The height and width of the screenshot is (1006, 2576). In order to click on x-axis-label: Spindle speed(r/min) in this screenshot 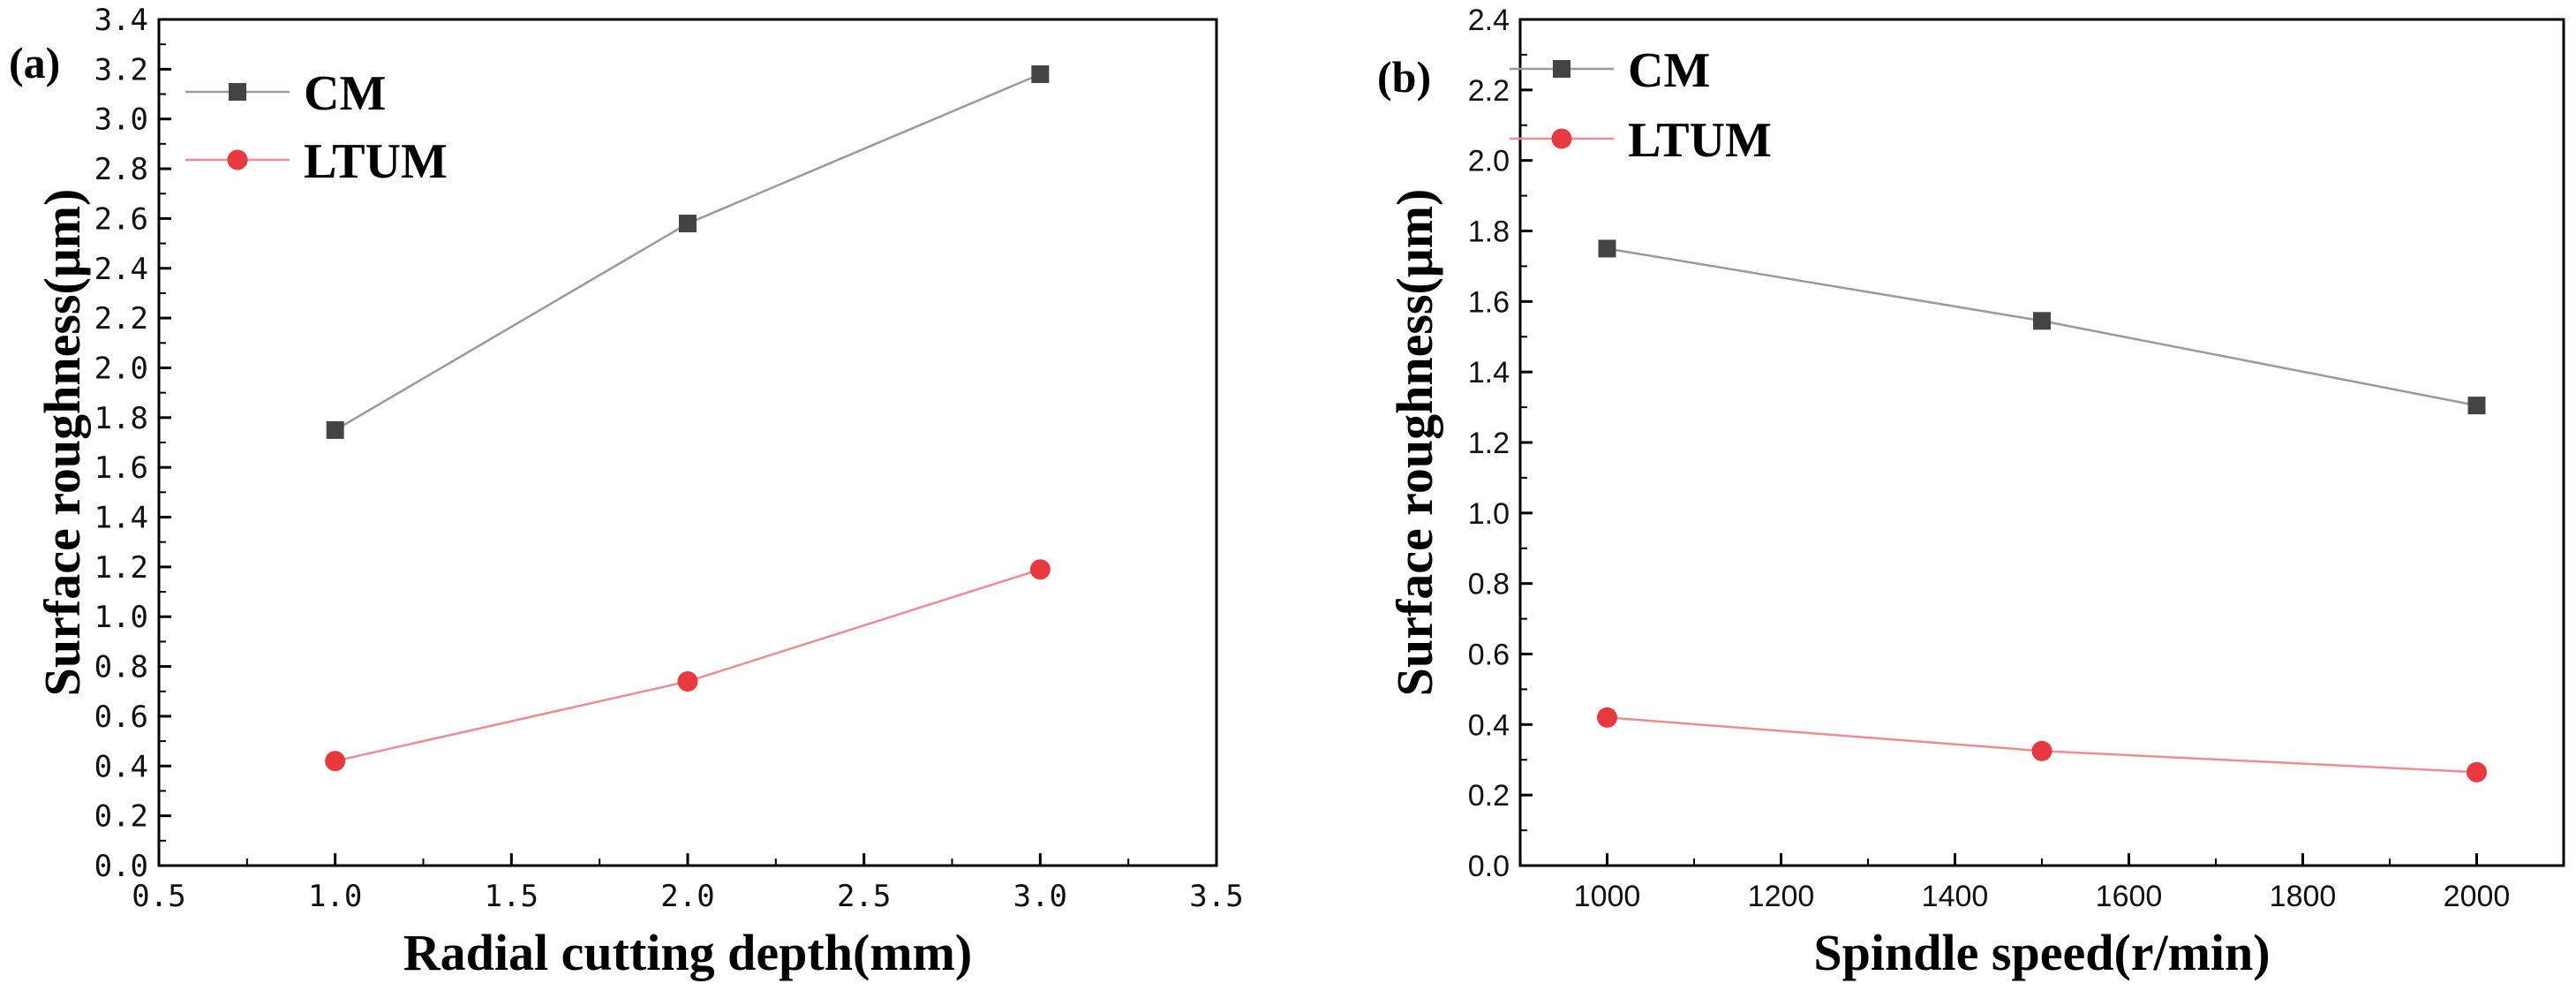, I will do `click(2042, 952)`.